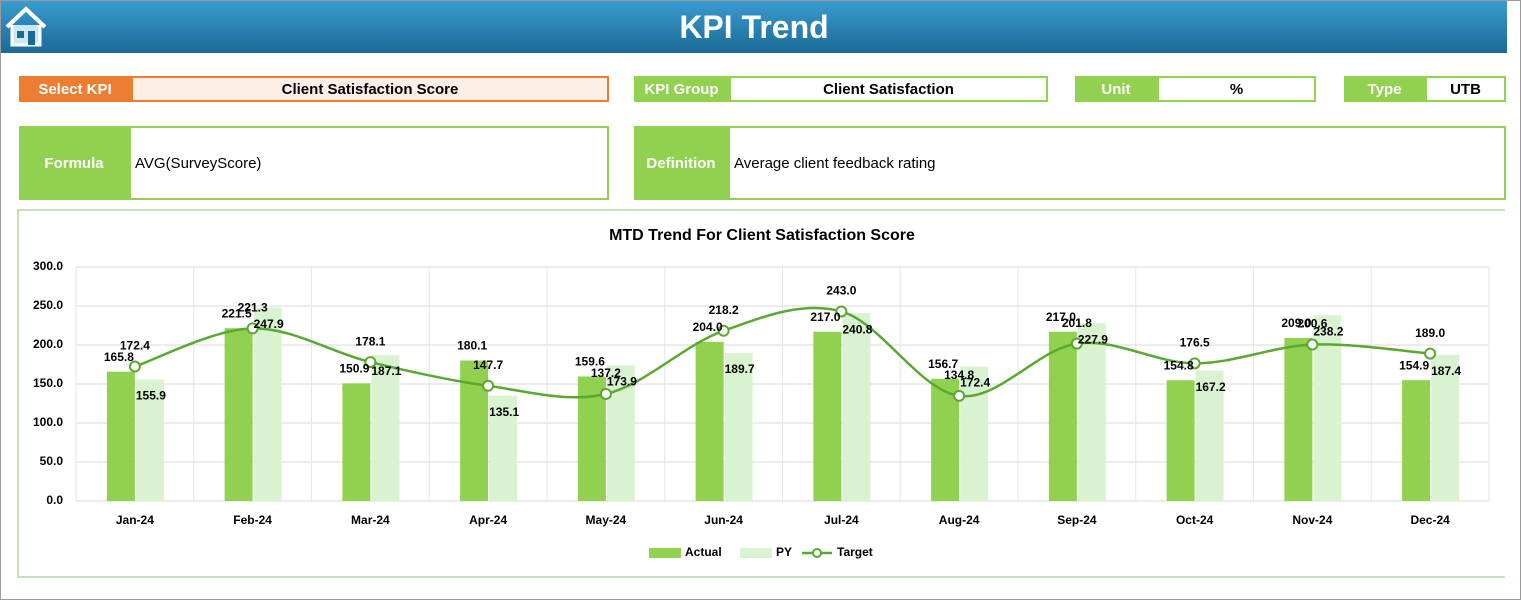  Describe the element at coordinates (888, 89) in the screenshot. I see `field-value: Client Satisfaction` at that location.